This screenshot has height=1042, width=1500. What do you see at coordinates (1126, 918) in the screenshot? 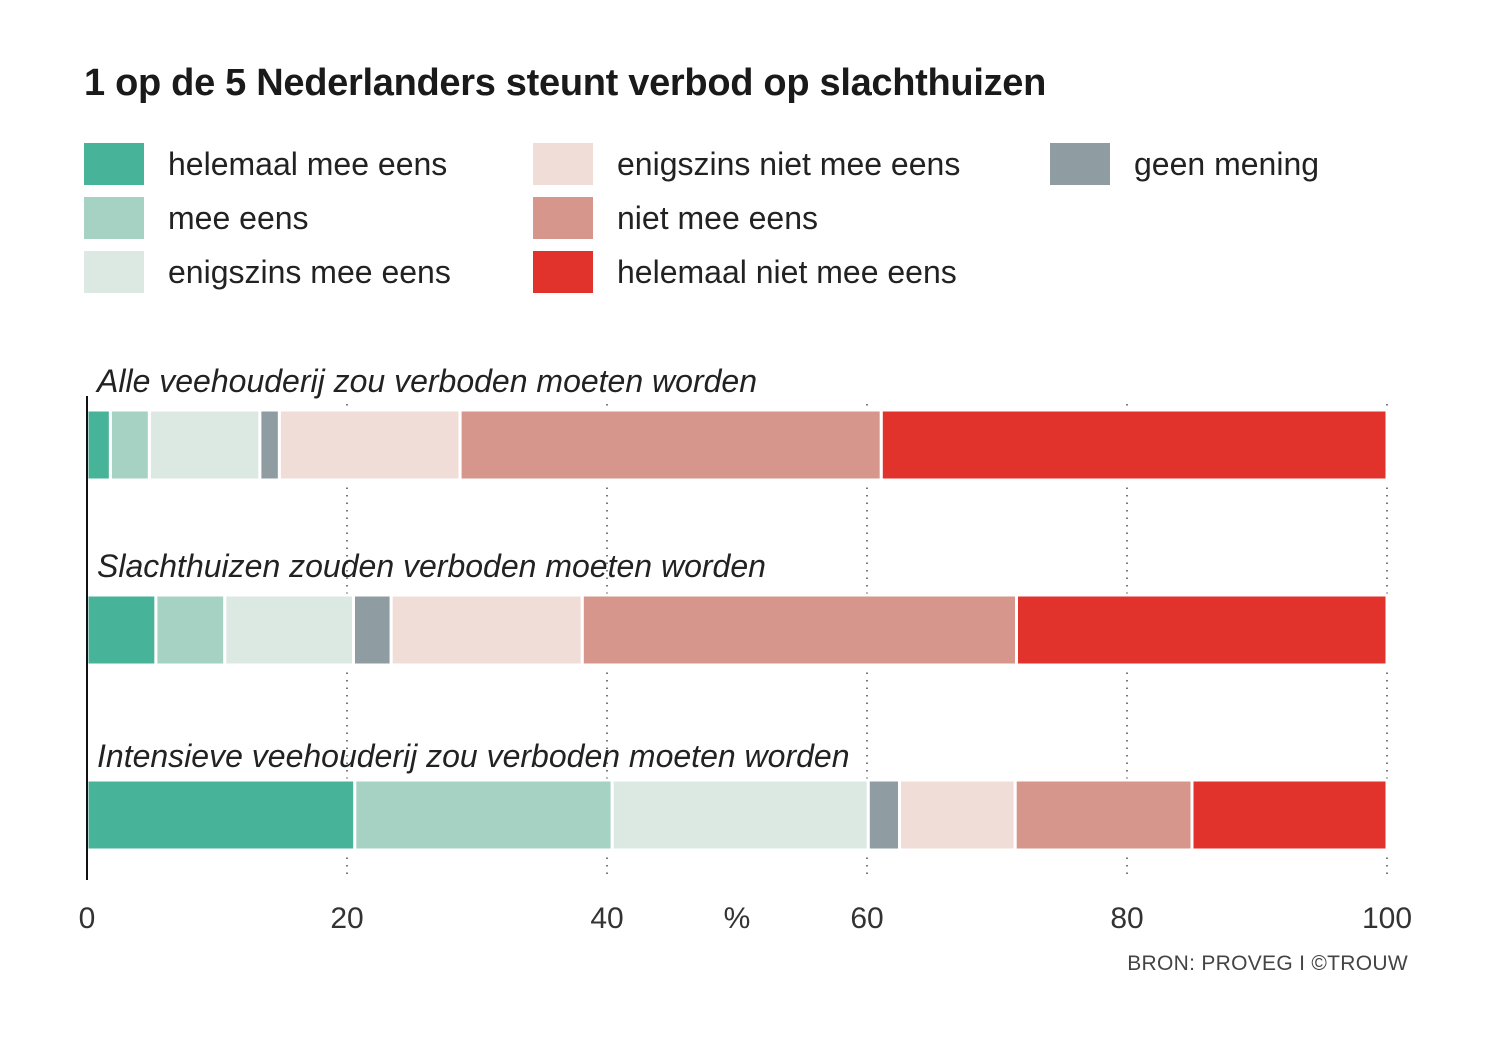
I see `x-tick-label: 80` at bounding box center [1126, 918].